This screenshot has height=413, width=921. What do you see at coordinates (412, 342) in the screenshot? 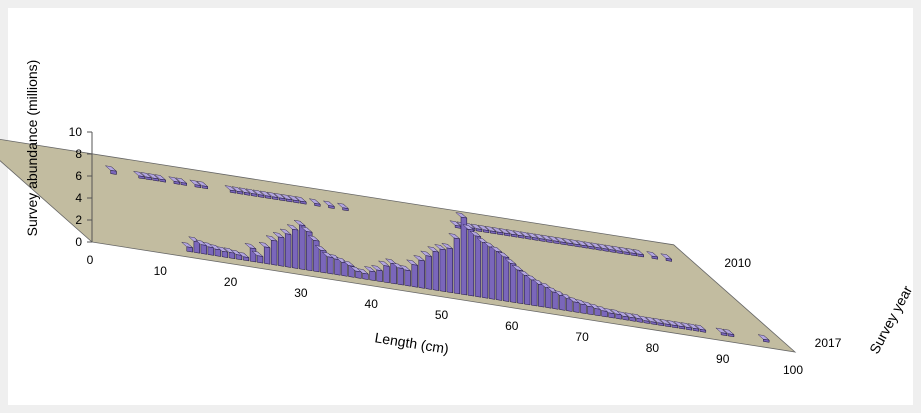
I see `x-axis-title: Length (cm)` at bounding box center [412, 342].